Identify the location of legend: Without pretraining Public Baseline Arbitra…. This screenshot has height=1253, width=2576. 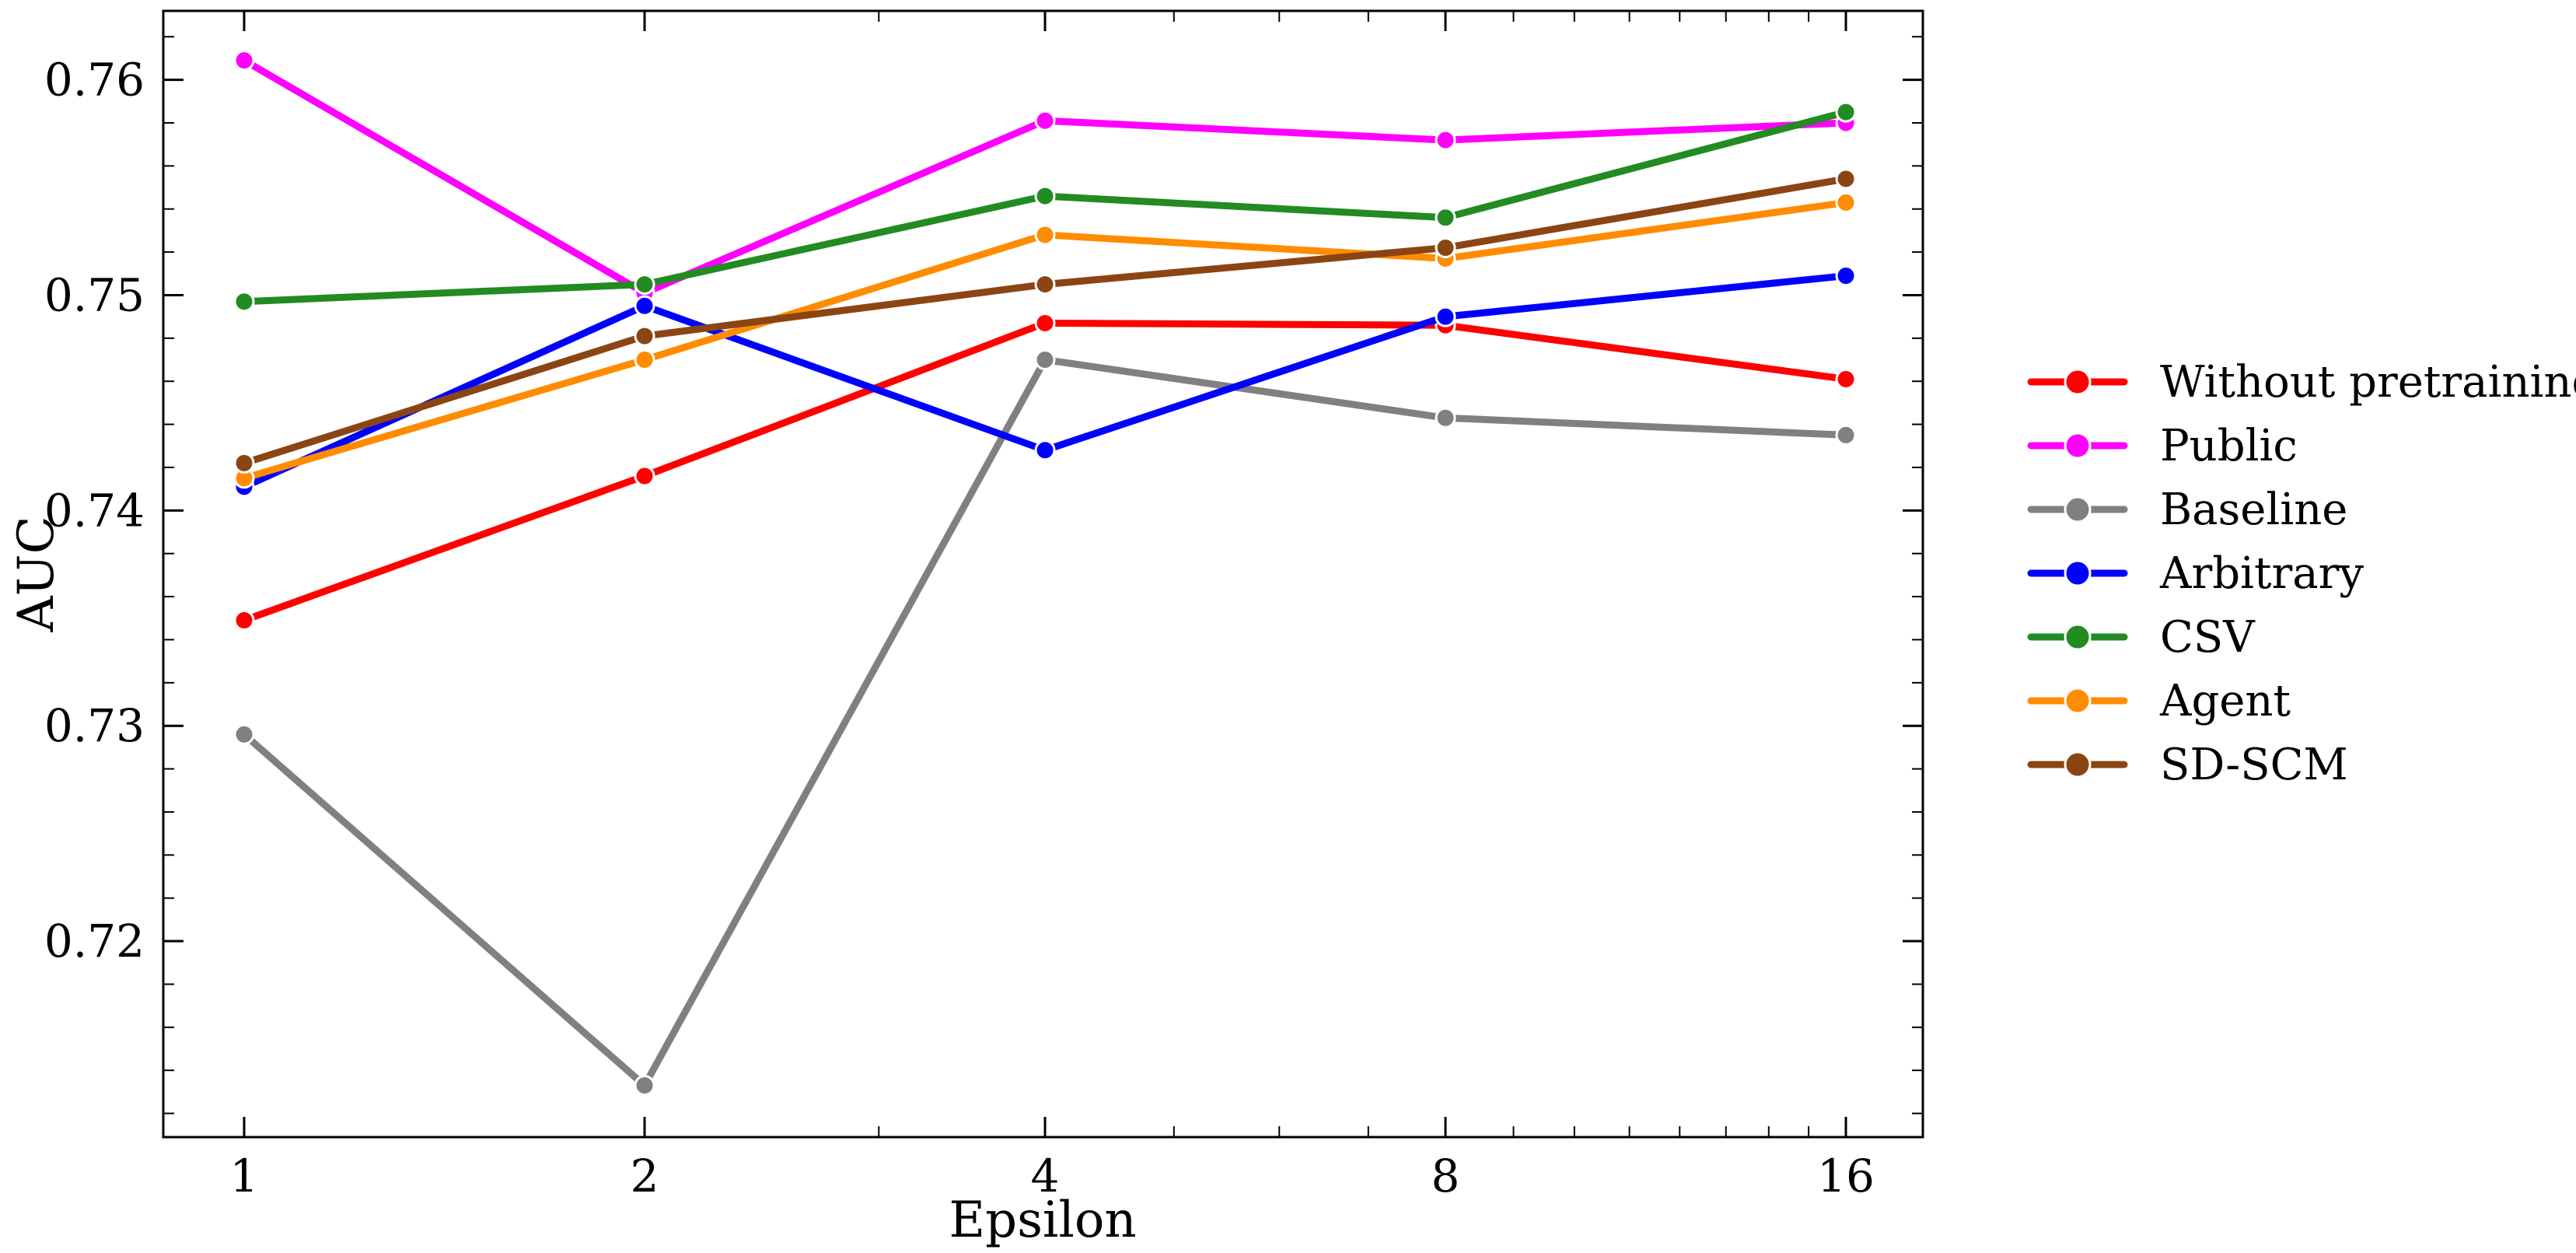
(2301, 573).